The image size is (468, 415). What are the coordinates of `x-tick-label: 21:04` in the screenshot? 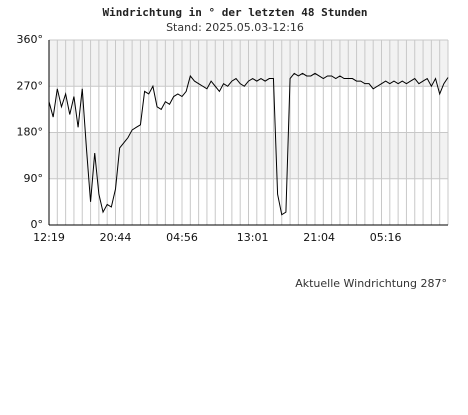 It's located at (319, 237).